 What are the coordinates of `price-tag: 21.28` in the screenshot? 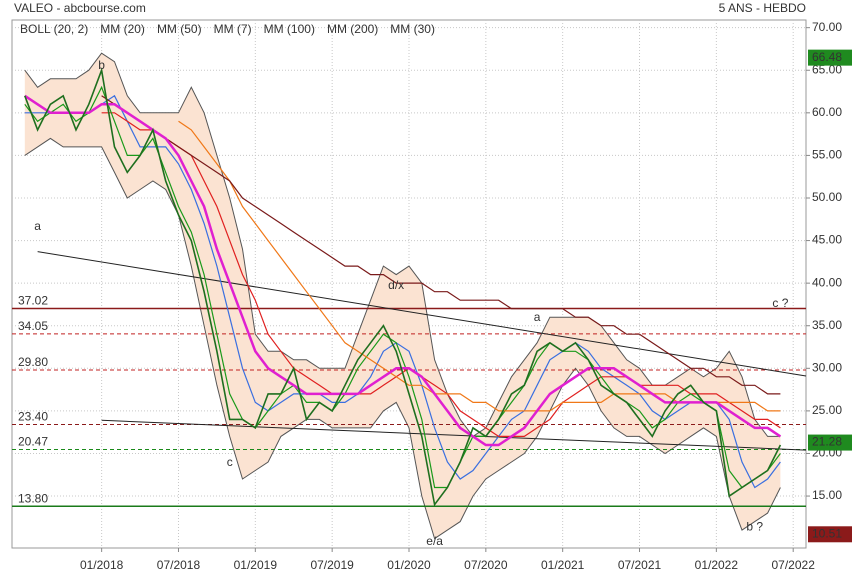 It's located at (827, 442).